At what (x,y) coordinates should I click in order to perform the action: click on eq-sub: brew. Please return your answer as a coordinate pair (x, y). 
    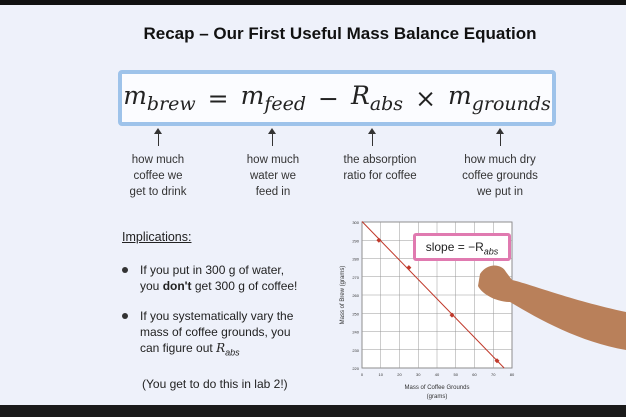
    Looking at the image, I should click on (171, 104).